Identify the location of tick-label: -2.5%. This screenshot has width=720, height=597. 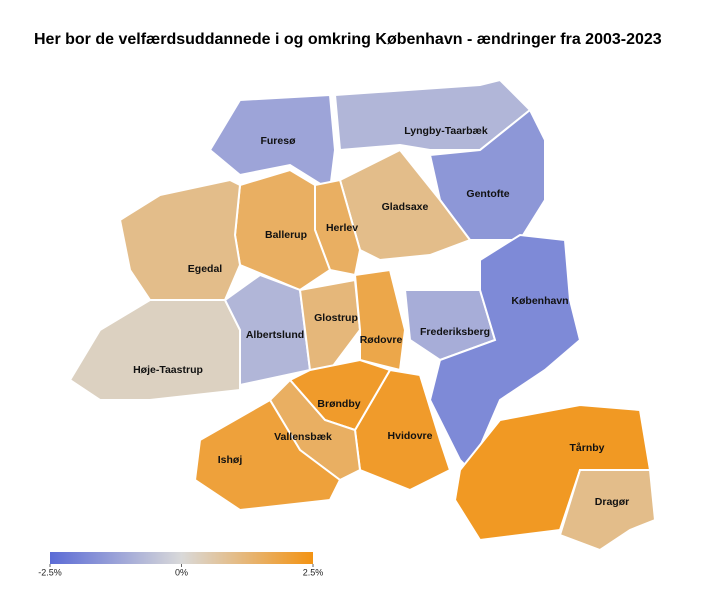
(50, 572).